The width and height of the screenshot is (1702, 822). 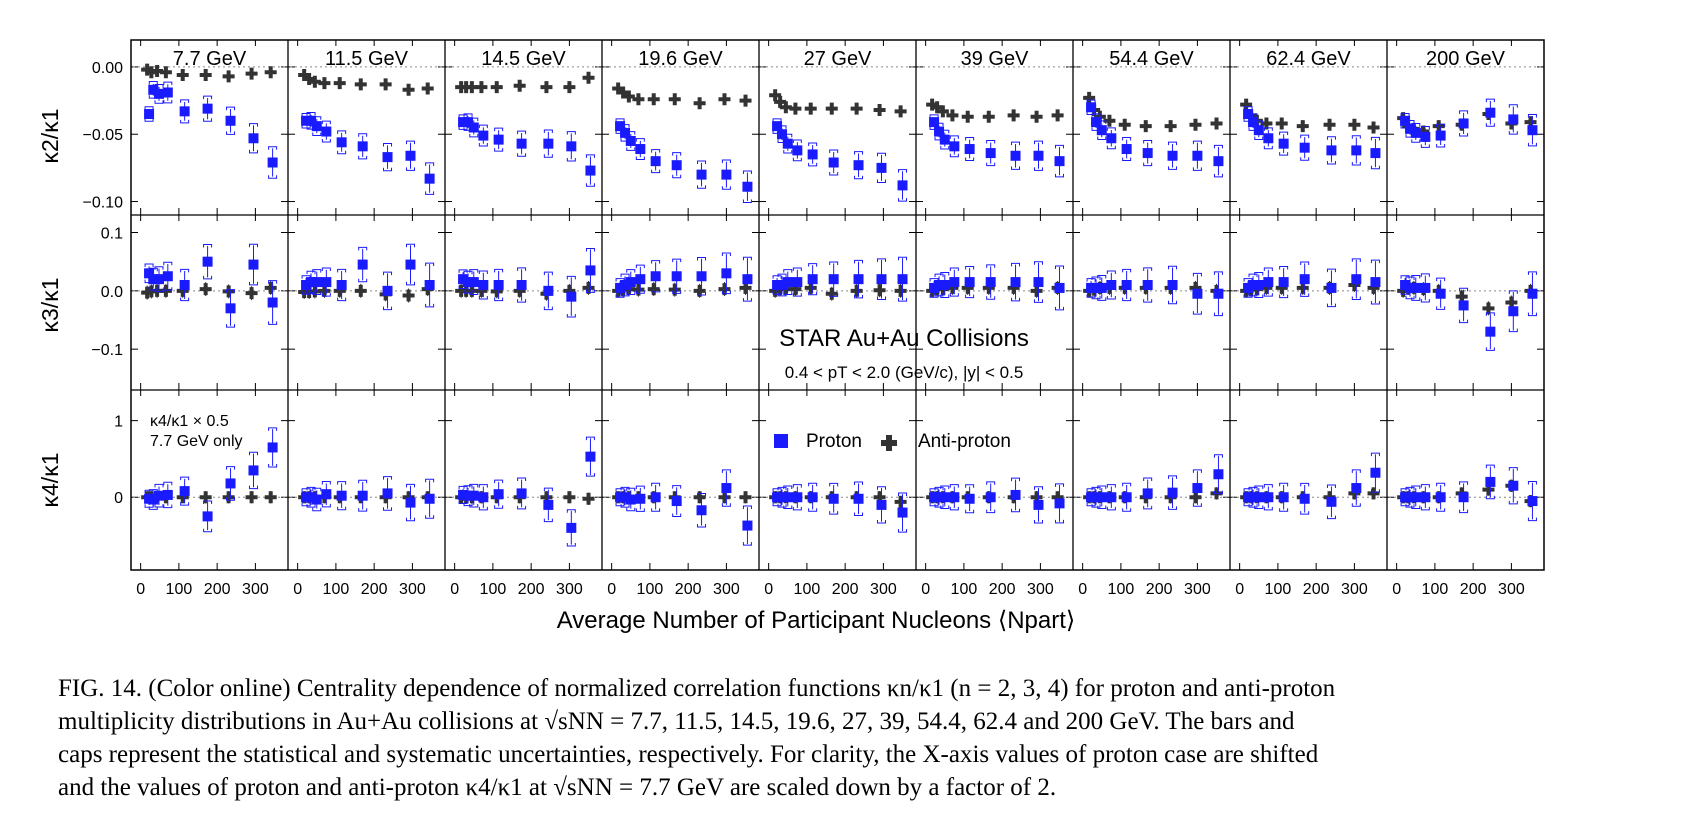 I want to click on energy-label: 39 GeV, so click(x=995, y=59).